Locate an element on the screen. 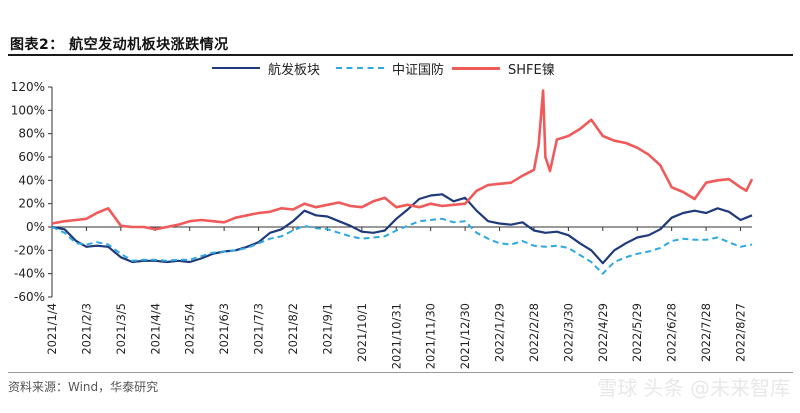 The height and width of the screenshot is (413, 800). x-tick-label: 2021/11/30 is located at coordinates (431, 336).